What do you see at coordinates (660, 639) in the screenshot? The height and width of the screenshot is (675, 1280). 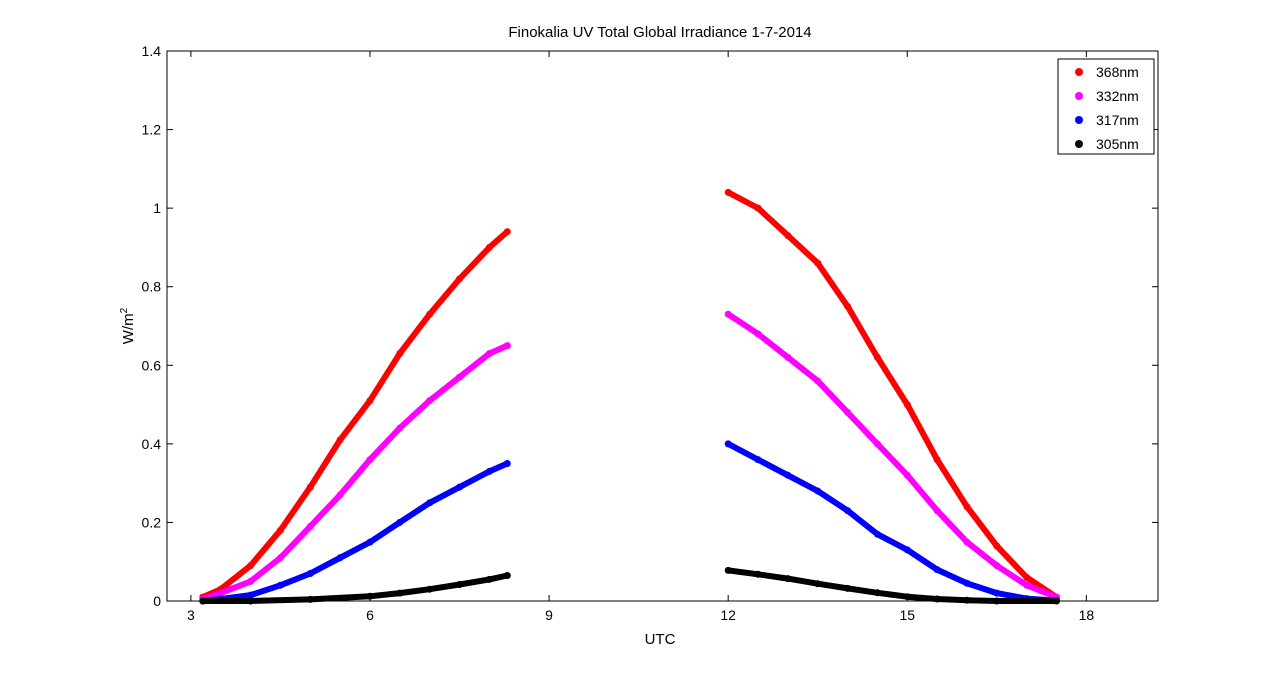 I see `x-axis-label: UTC` at bounding box center [660, 639].